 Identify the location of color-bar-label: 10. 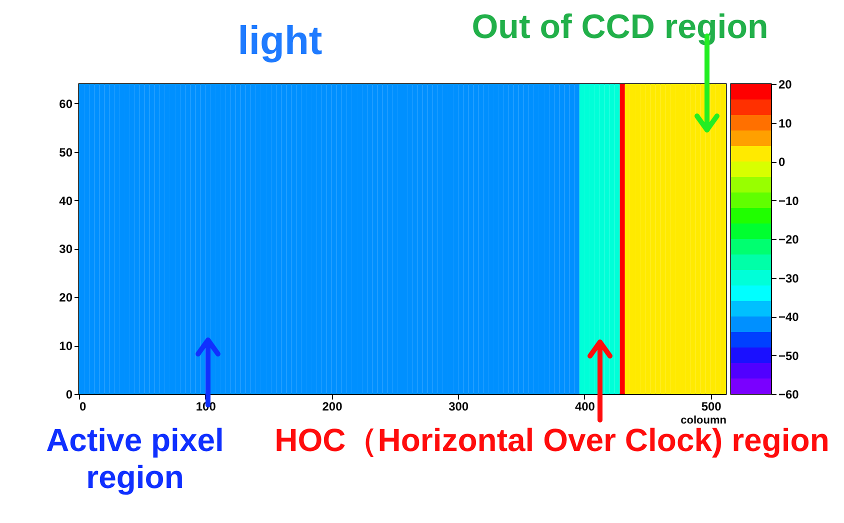
(785, 123).